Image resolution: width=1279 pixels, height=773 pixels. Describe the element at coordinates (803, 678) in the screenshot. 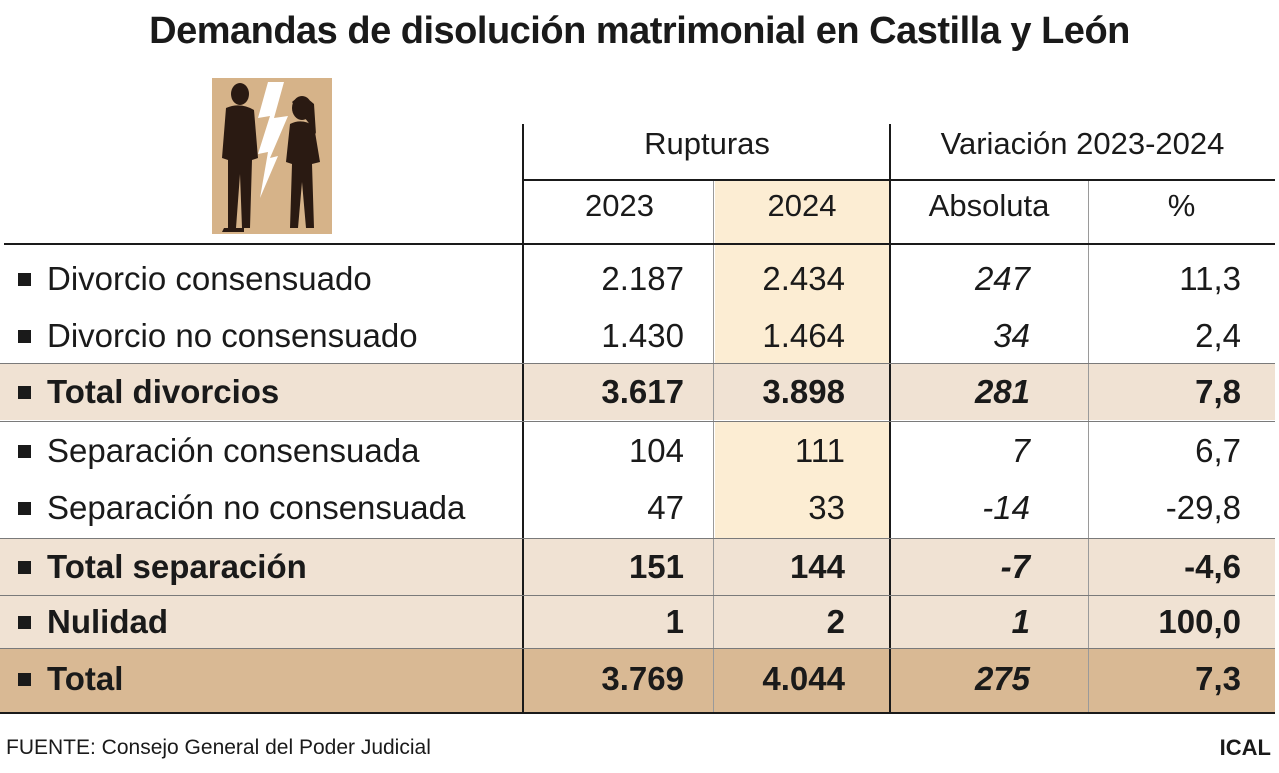

I see `cell-2024: 4.044` at that location.